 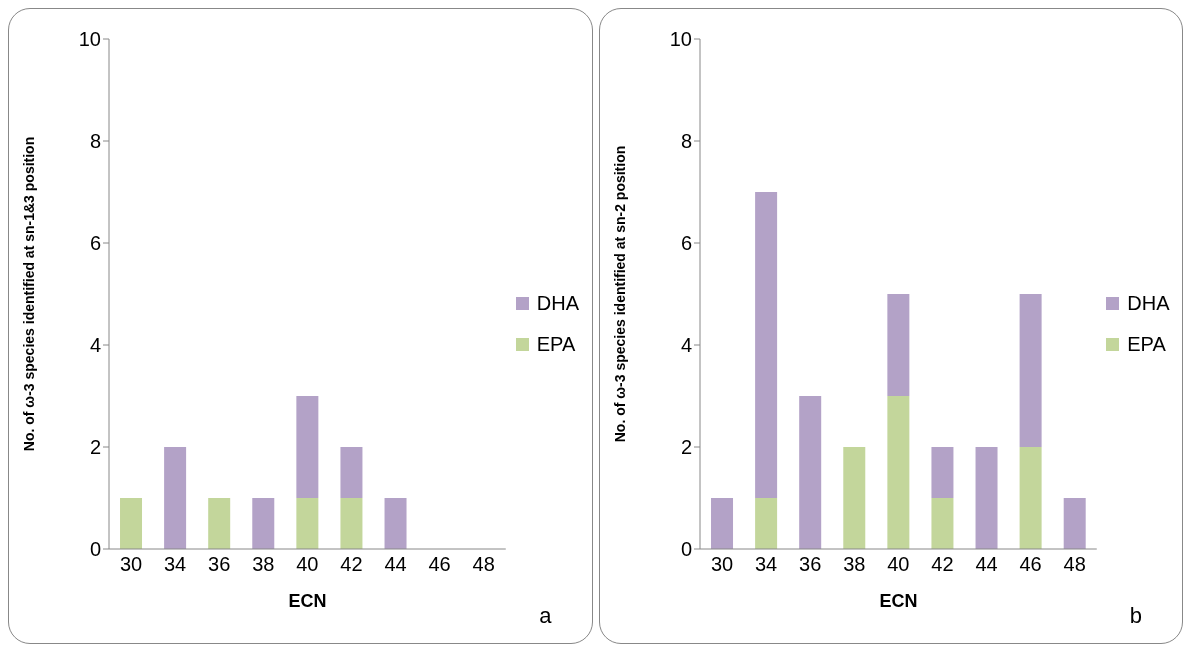 I want to click on y-axis-title: No. of ω-3 species identified at sn-1&3 position, so click(x=28, y=294).